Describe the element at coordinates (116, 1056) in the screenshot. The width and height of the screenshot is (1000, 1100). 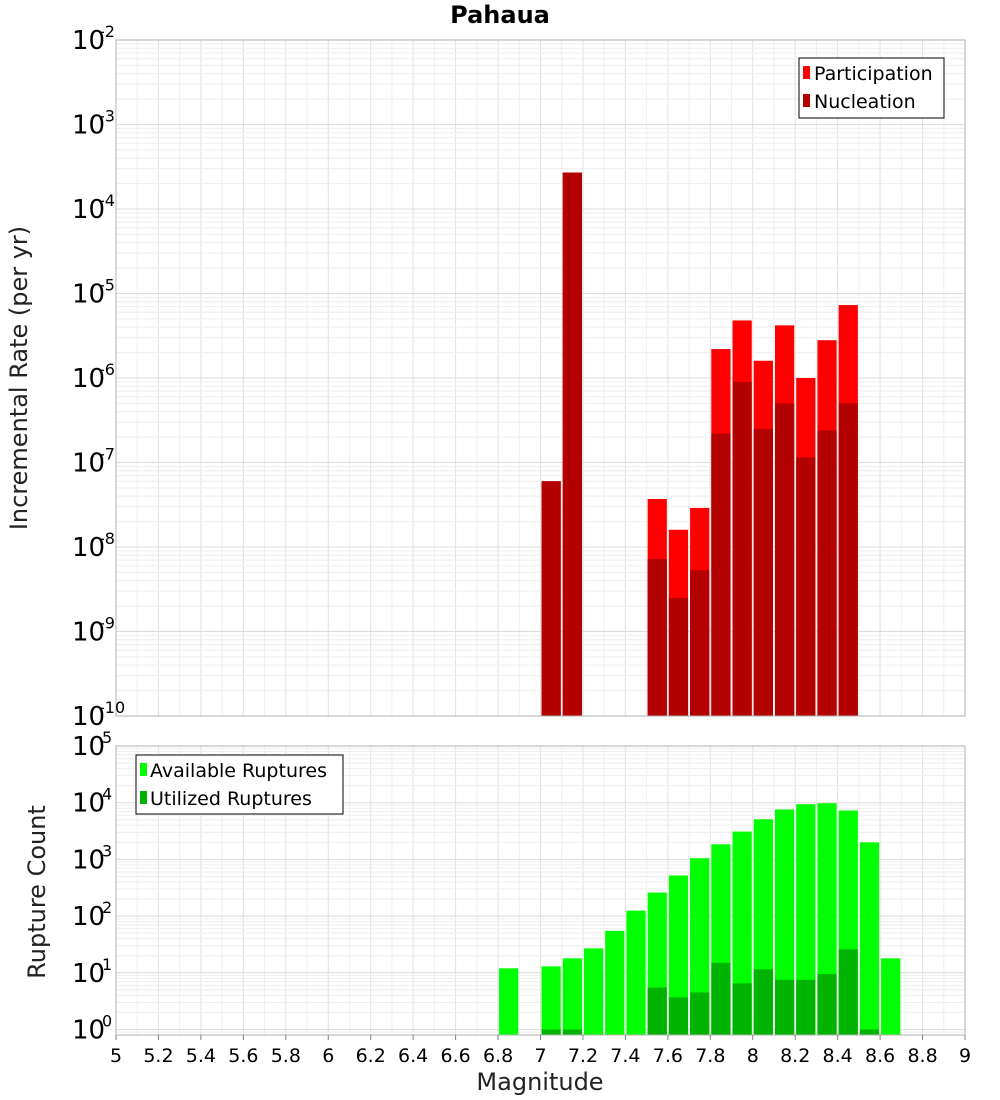
I see `x-tick-label: 5` at that location.